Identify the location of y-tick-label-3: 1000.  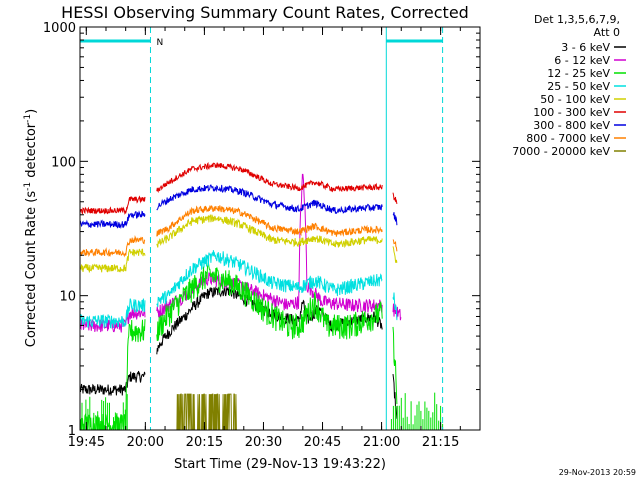
(59, 28).